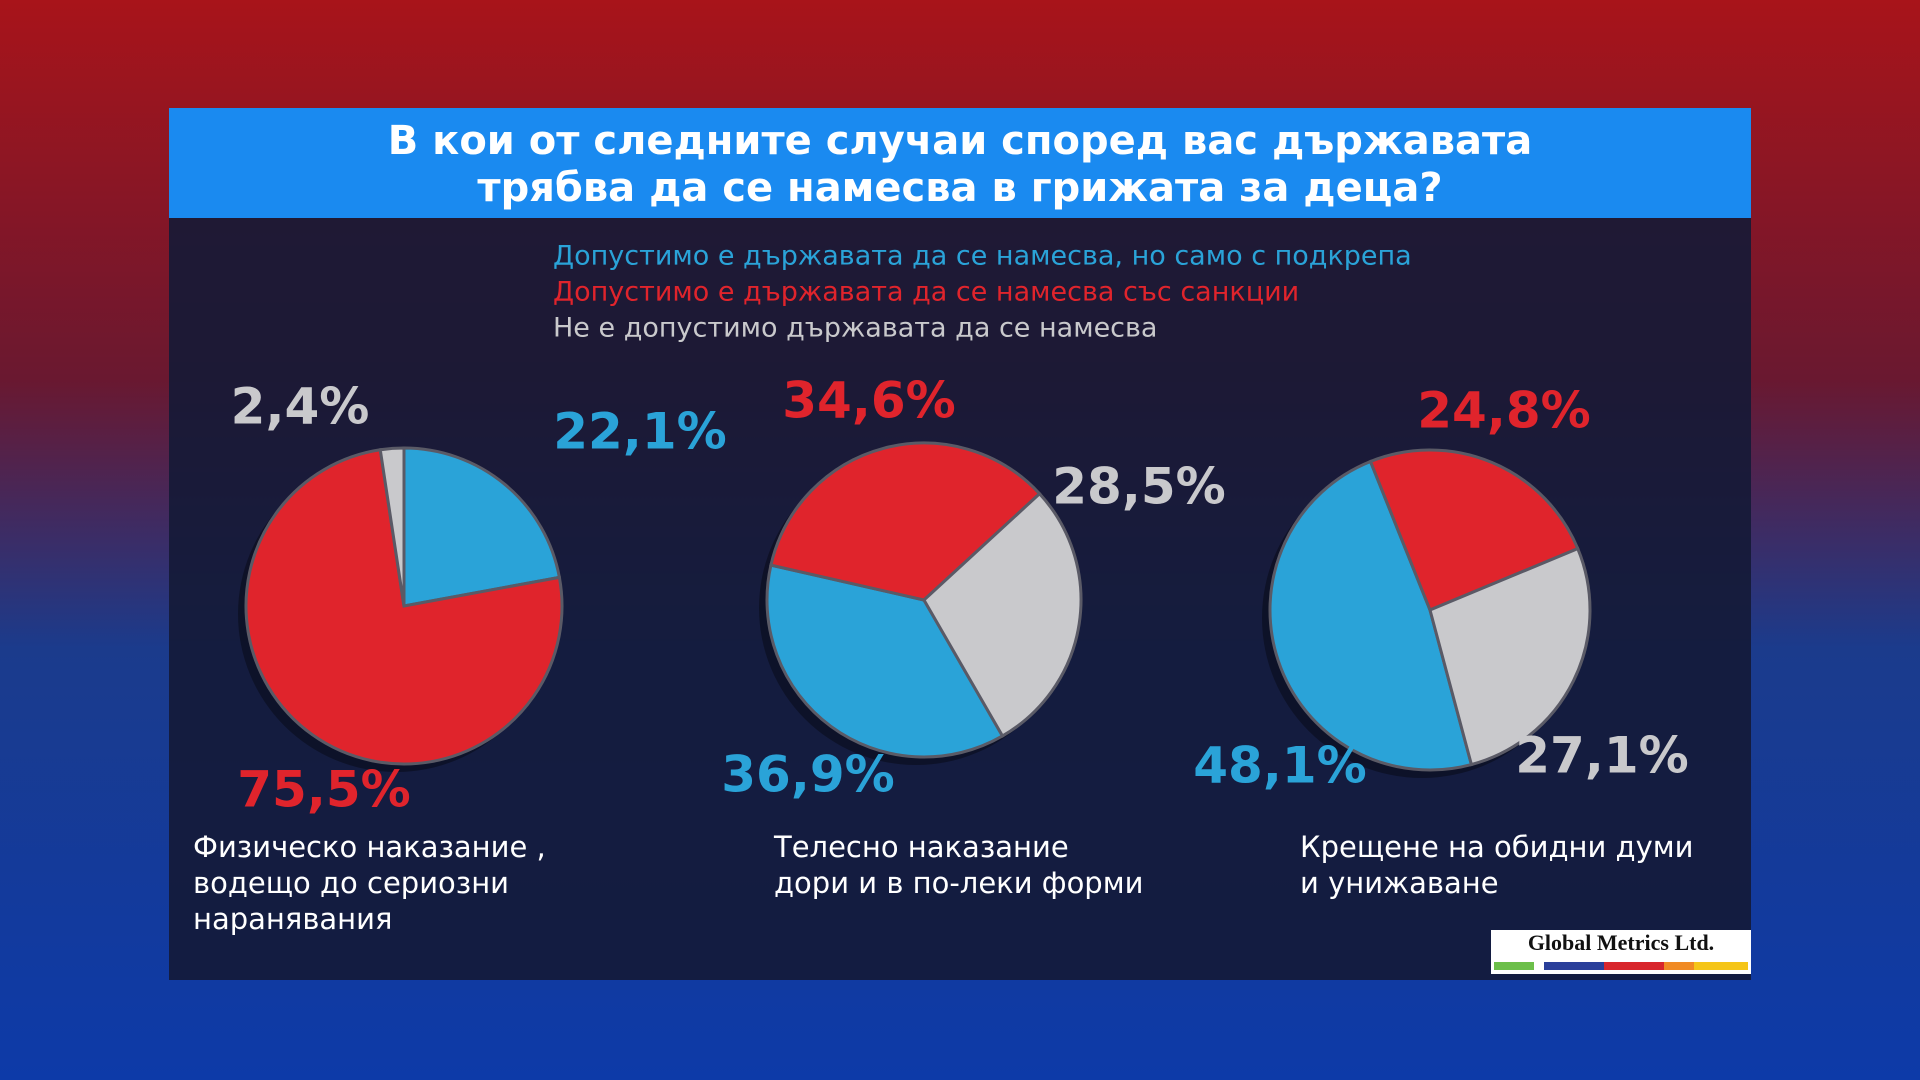 The height and width of the screenshot is (1080, 1920). Describe the element at coordinates (959, 188) in the screenshot. I see `title-line: трябва да се намесва в грижата за деца?` at that location.